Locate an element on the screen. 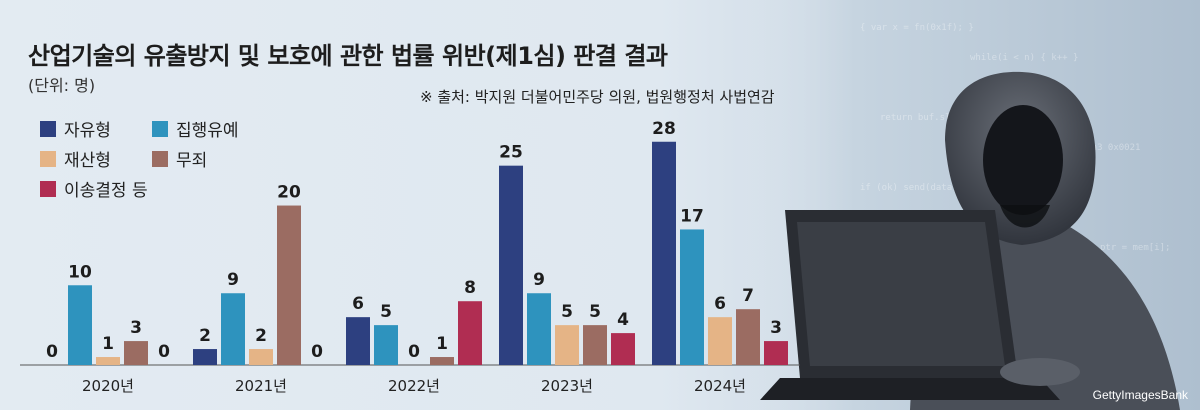 The width and height of the screenshot is (1200, 410). legend-item: 무죄 is located at coordinates (179, 158).